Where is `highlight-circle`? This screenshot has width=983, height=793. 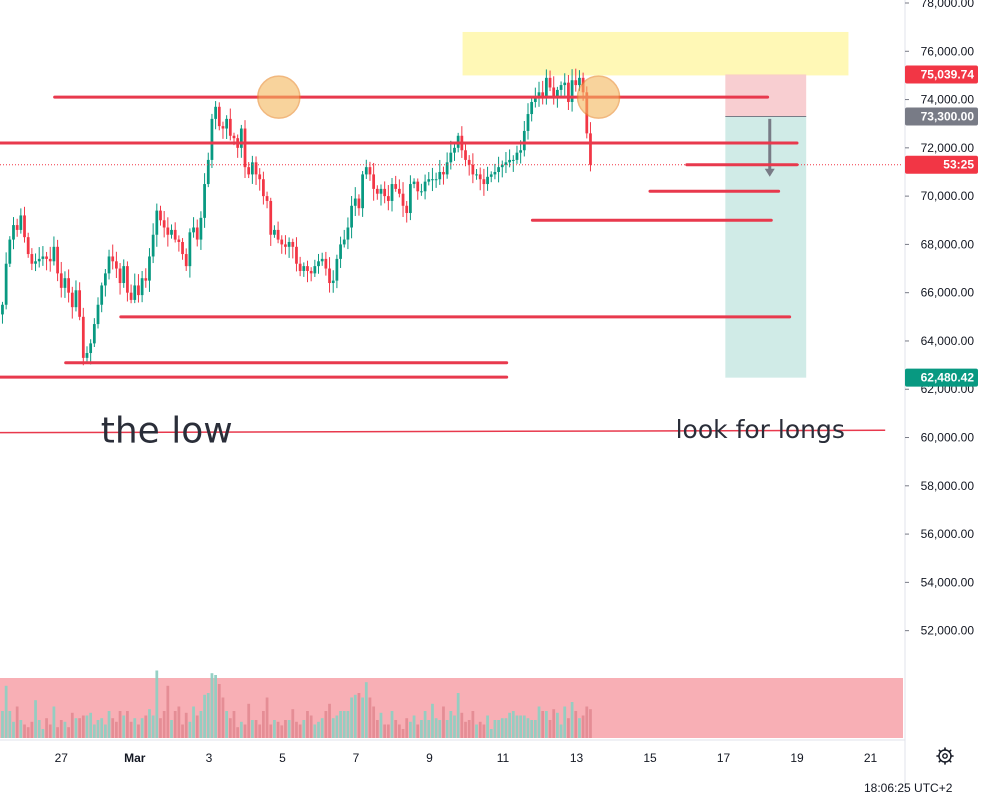
highlight-circle is located at coordinates (279, 97).